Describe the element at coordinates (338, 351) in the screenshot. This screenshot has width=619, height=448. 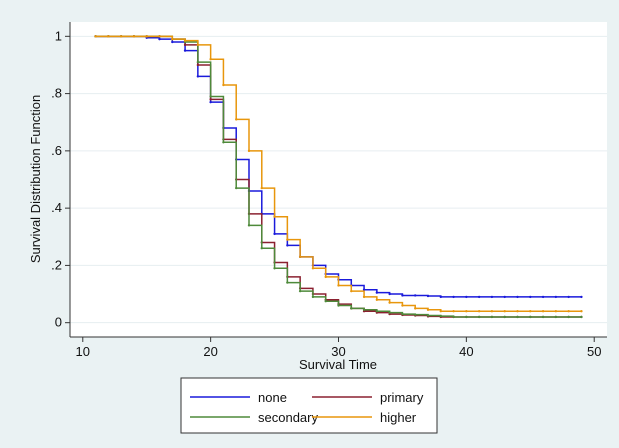
I see `x-tick-label: 30` at that location.